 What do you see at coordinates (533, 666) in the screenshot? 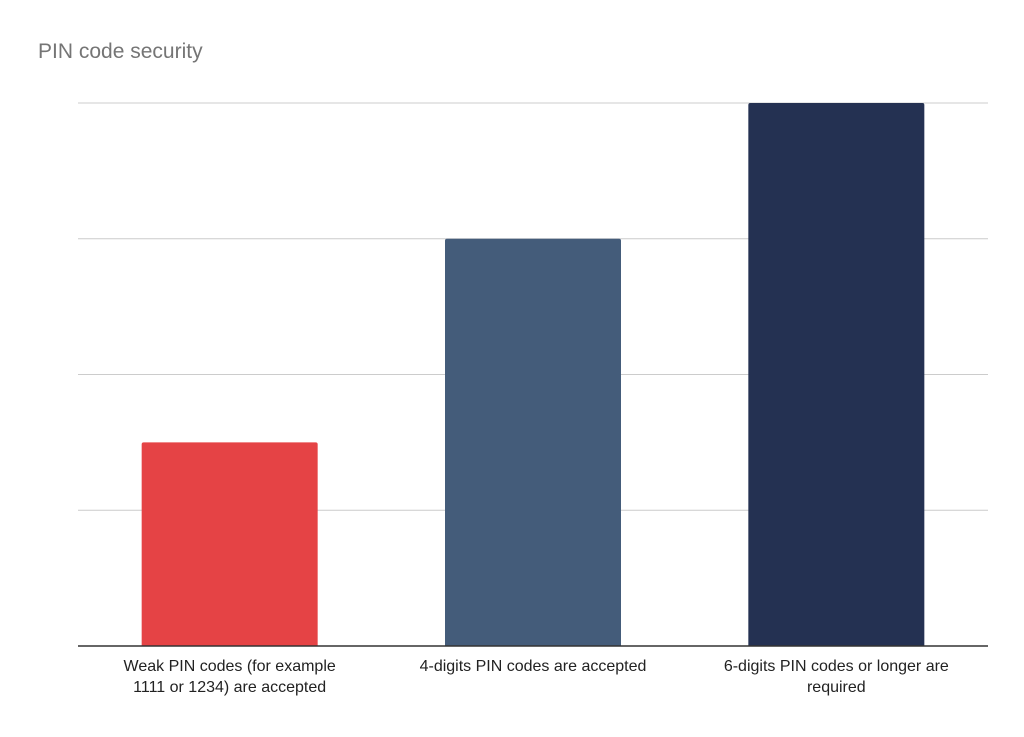
I see `x-tick-label-2: 4-digits PIN codes are accepted` at bounding box center [533, 666].